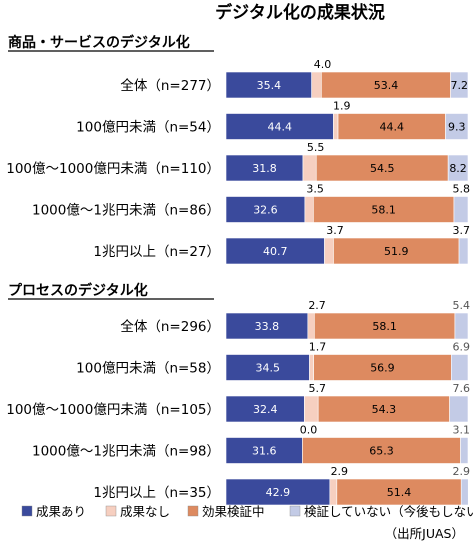  I want to click on data-label: 40.7, so click(275, 251).